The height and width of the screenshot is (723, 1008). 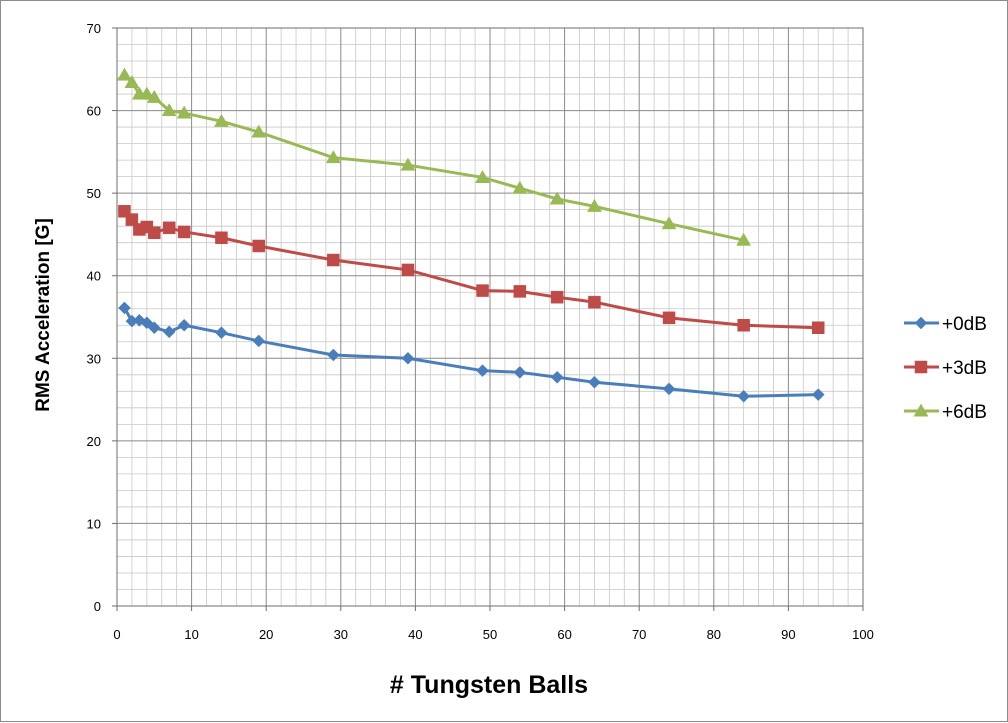 What do you see at coordinates (471, 352) in the screenshot?
I see `series-diamond` at bounding box center [471, 352].